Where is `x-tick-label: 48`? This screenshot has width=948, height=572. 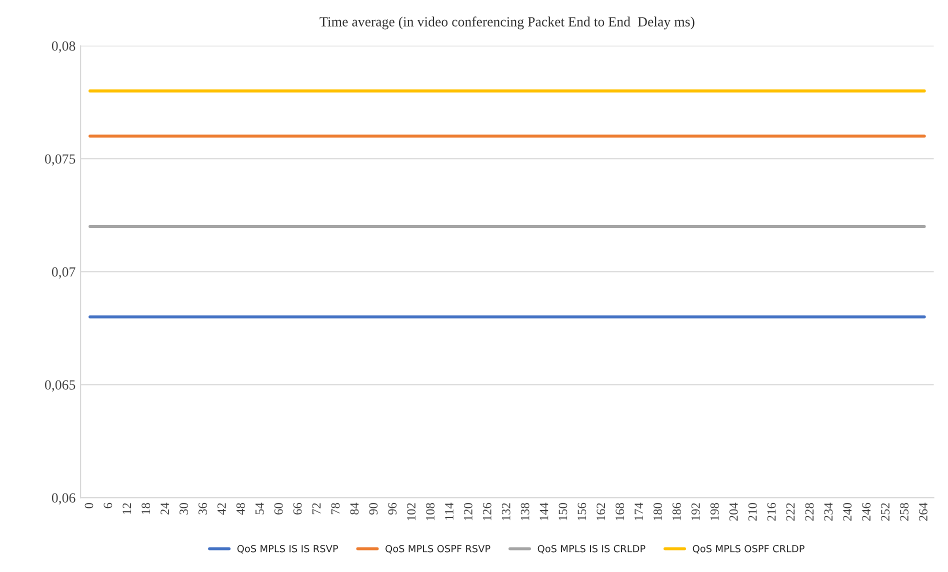
x-tick-label: 48 is located at coordinates (240, 508).